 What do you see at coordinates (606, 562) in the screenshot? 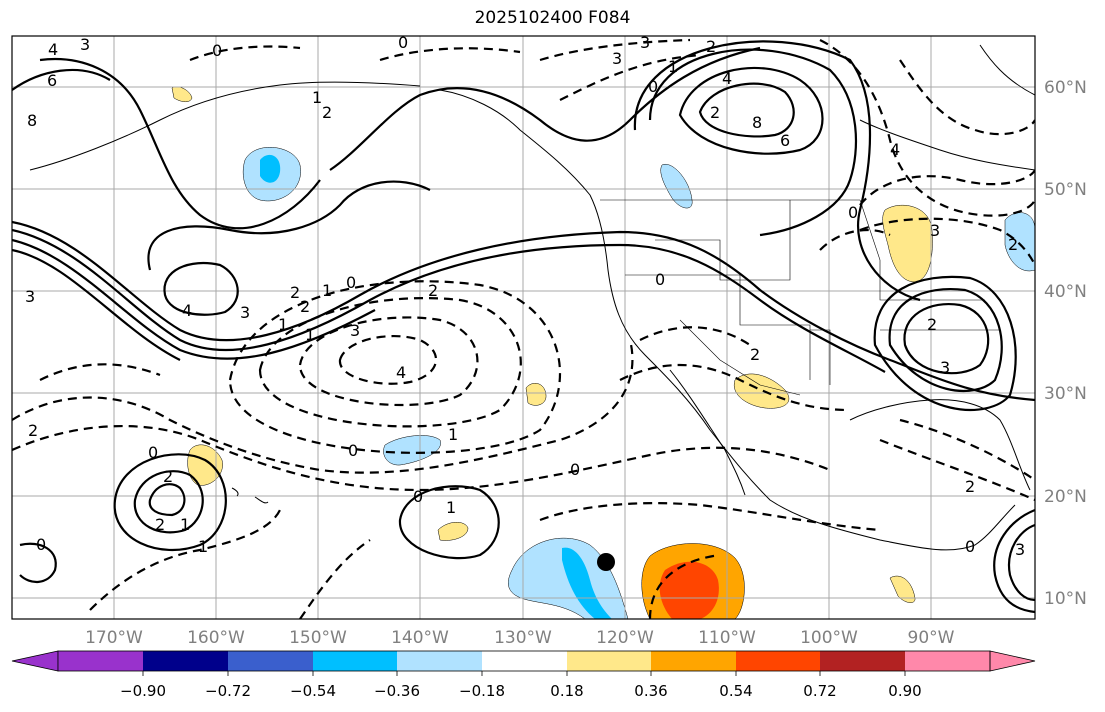
I see `location-marker` at bounding box center [606, 562].